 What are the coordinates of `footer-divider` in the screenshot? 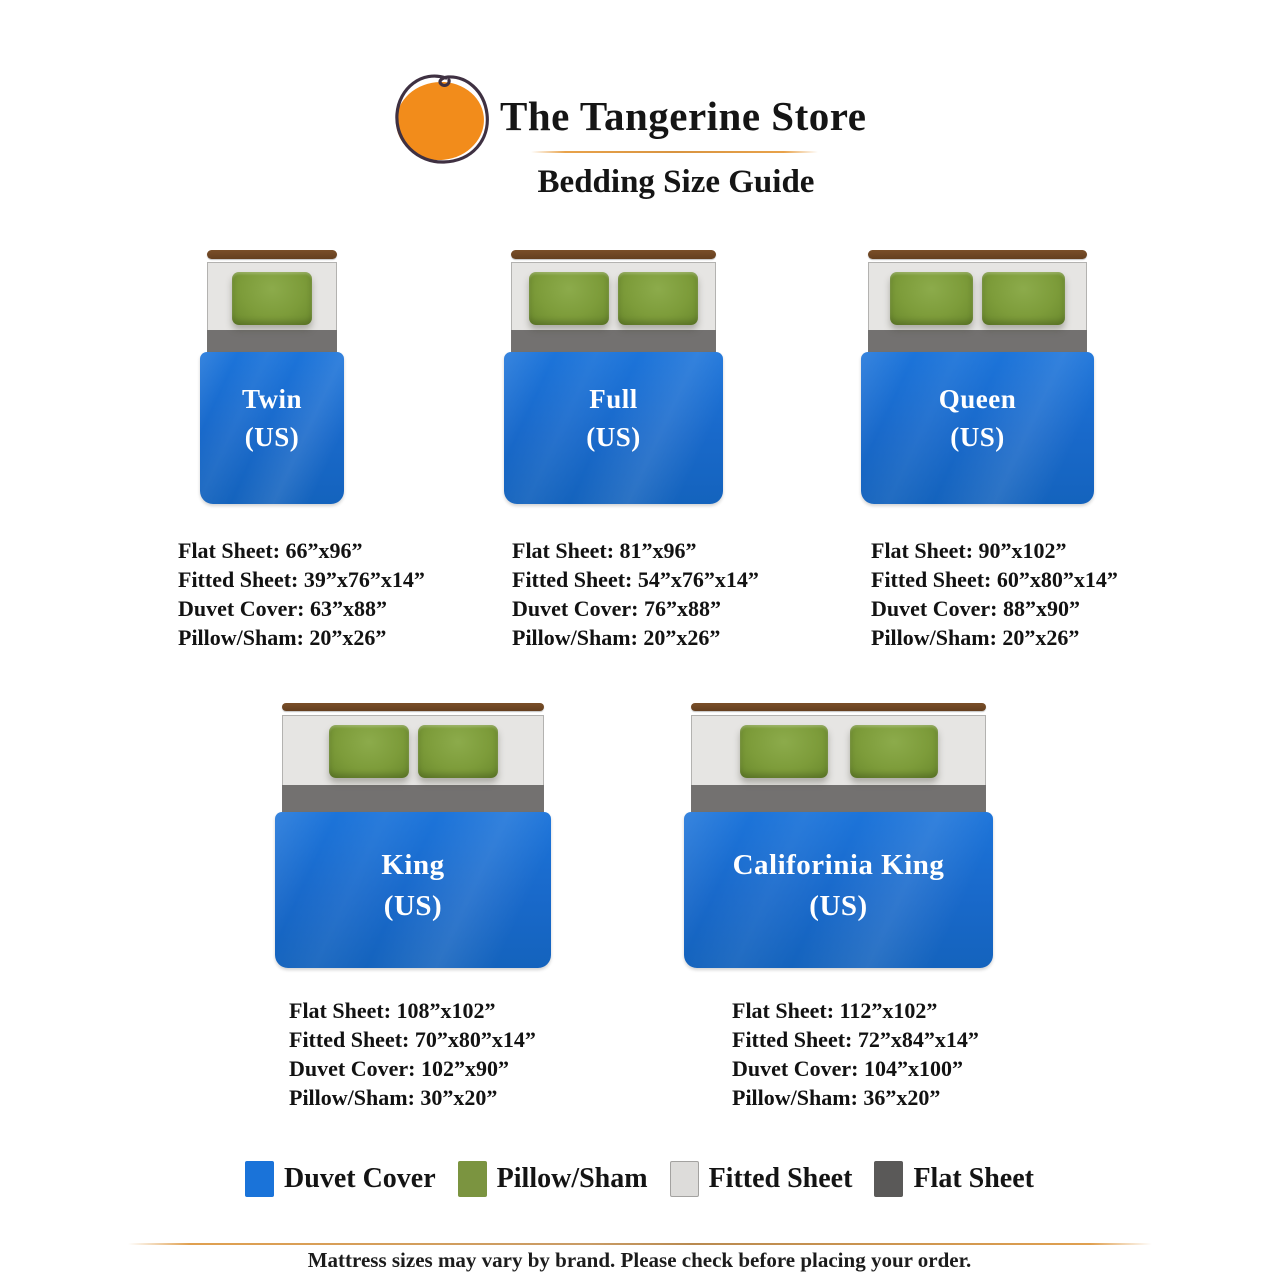 It's located at (640, 1244).